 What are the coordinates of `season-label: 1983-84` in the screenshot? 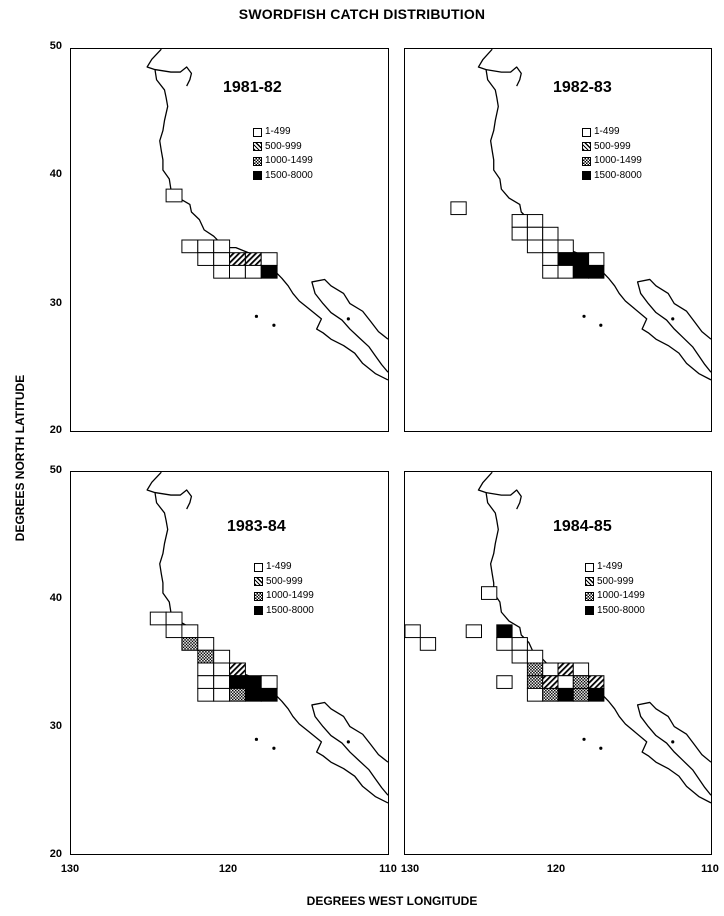 It's located at (256, 526).